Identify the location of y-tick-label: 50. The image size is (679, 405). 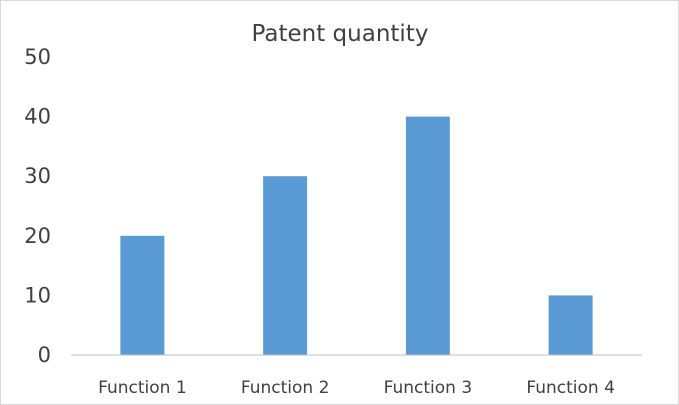
(37, 57).